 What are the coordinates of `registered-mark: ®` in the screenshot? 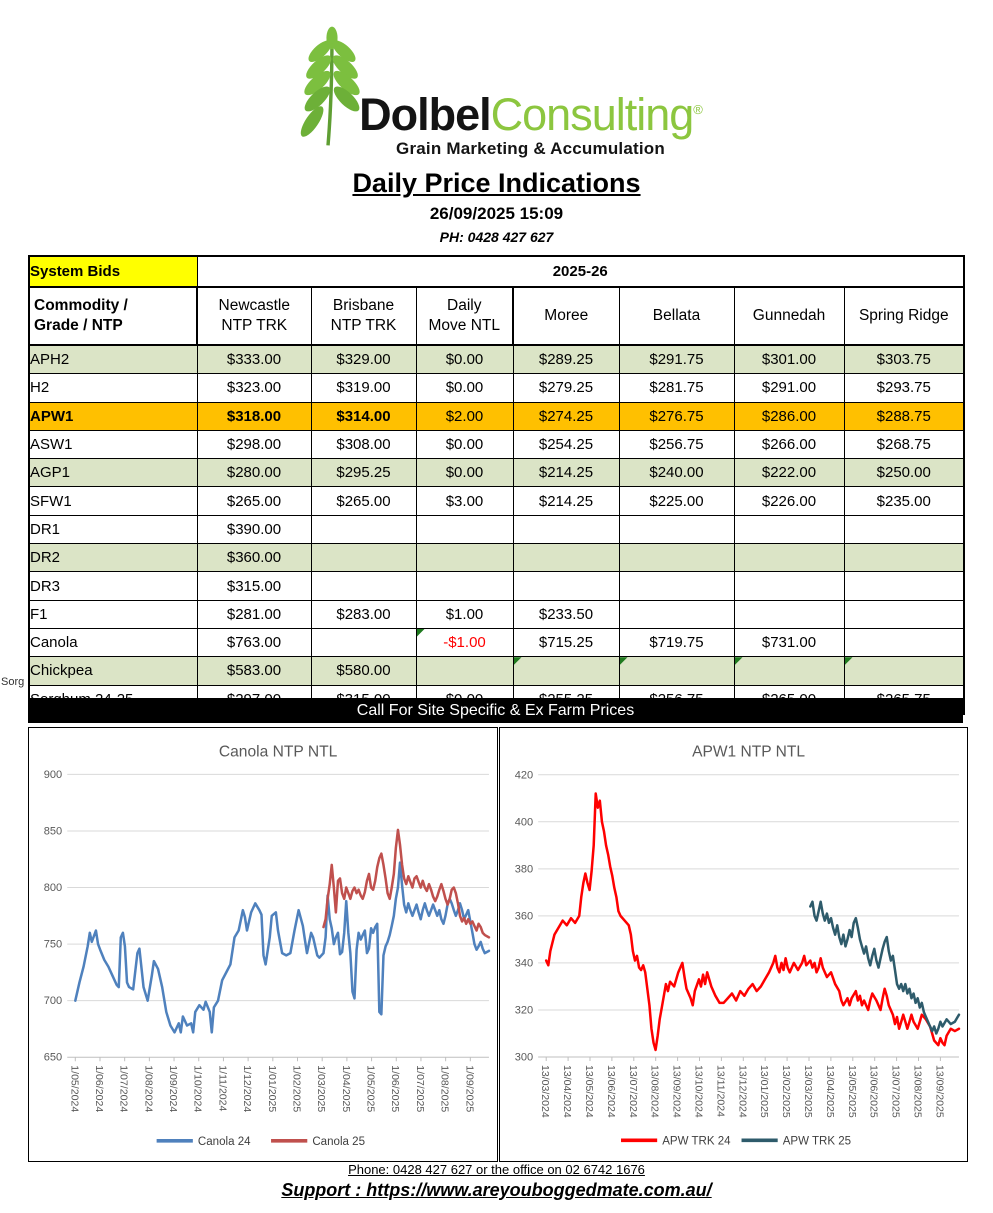 It's located at (698, 109).